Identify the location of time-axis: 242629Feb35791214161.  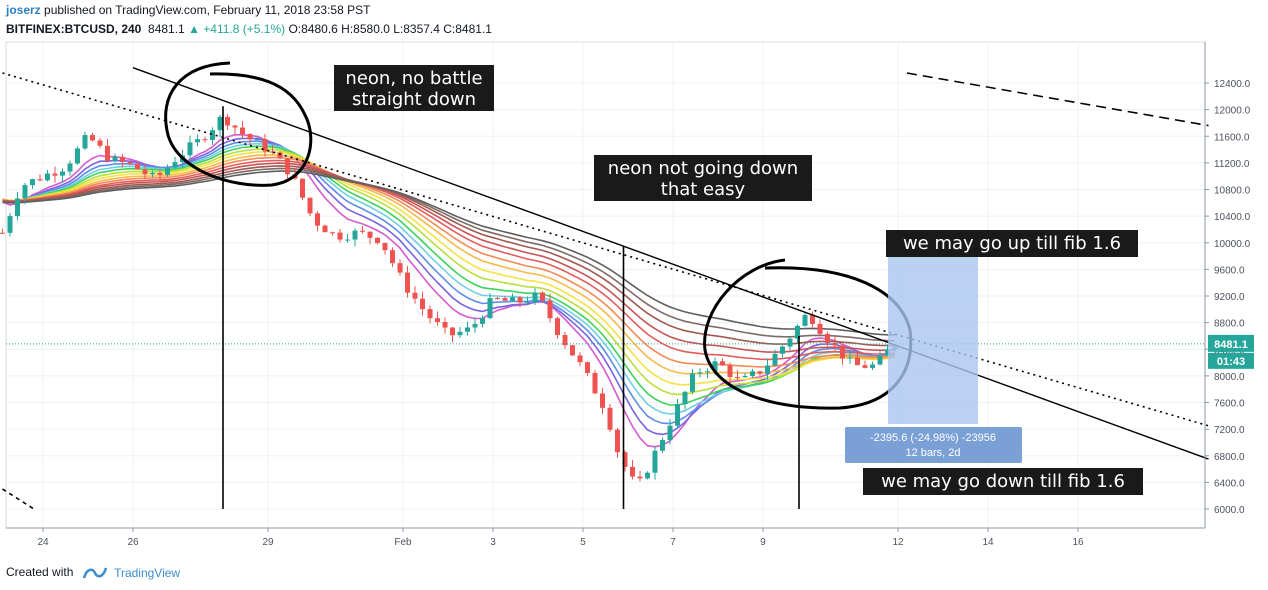
(637, 537).